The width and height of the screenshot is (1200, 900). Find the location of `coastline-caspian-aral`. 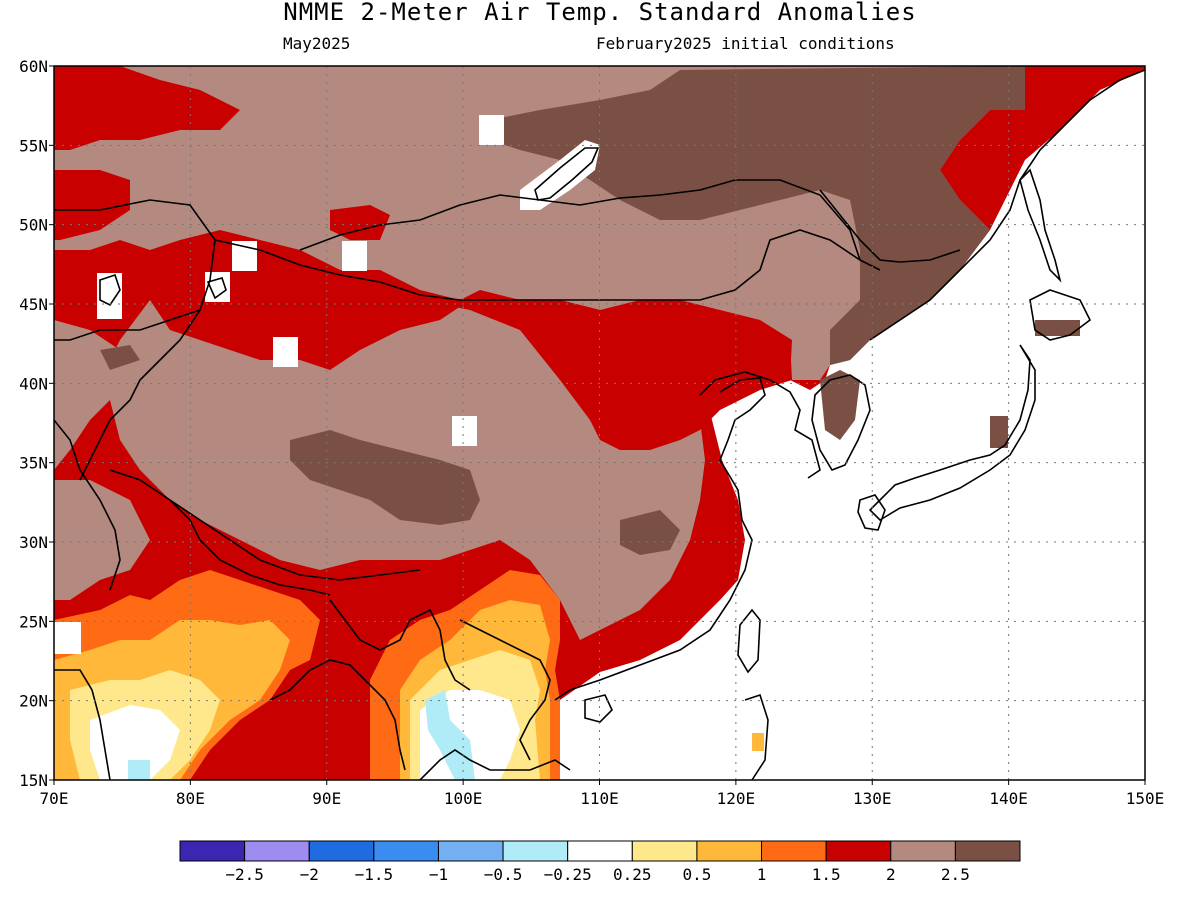

coastline-caspian-aral is located at coordinates (110, 290).